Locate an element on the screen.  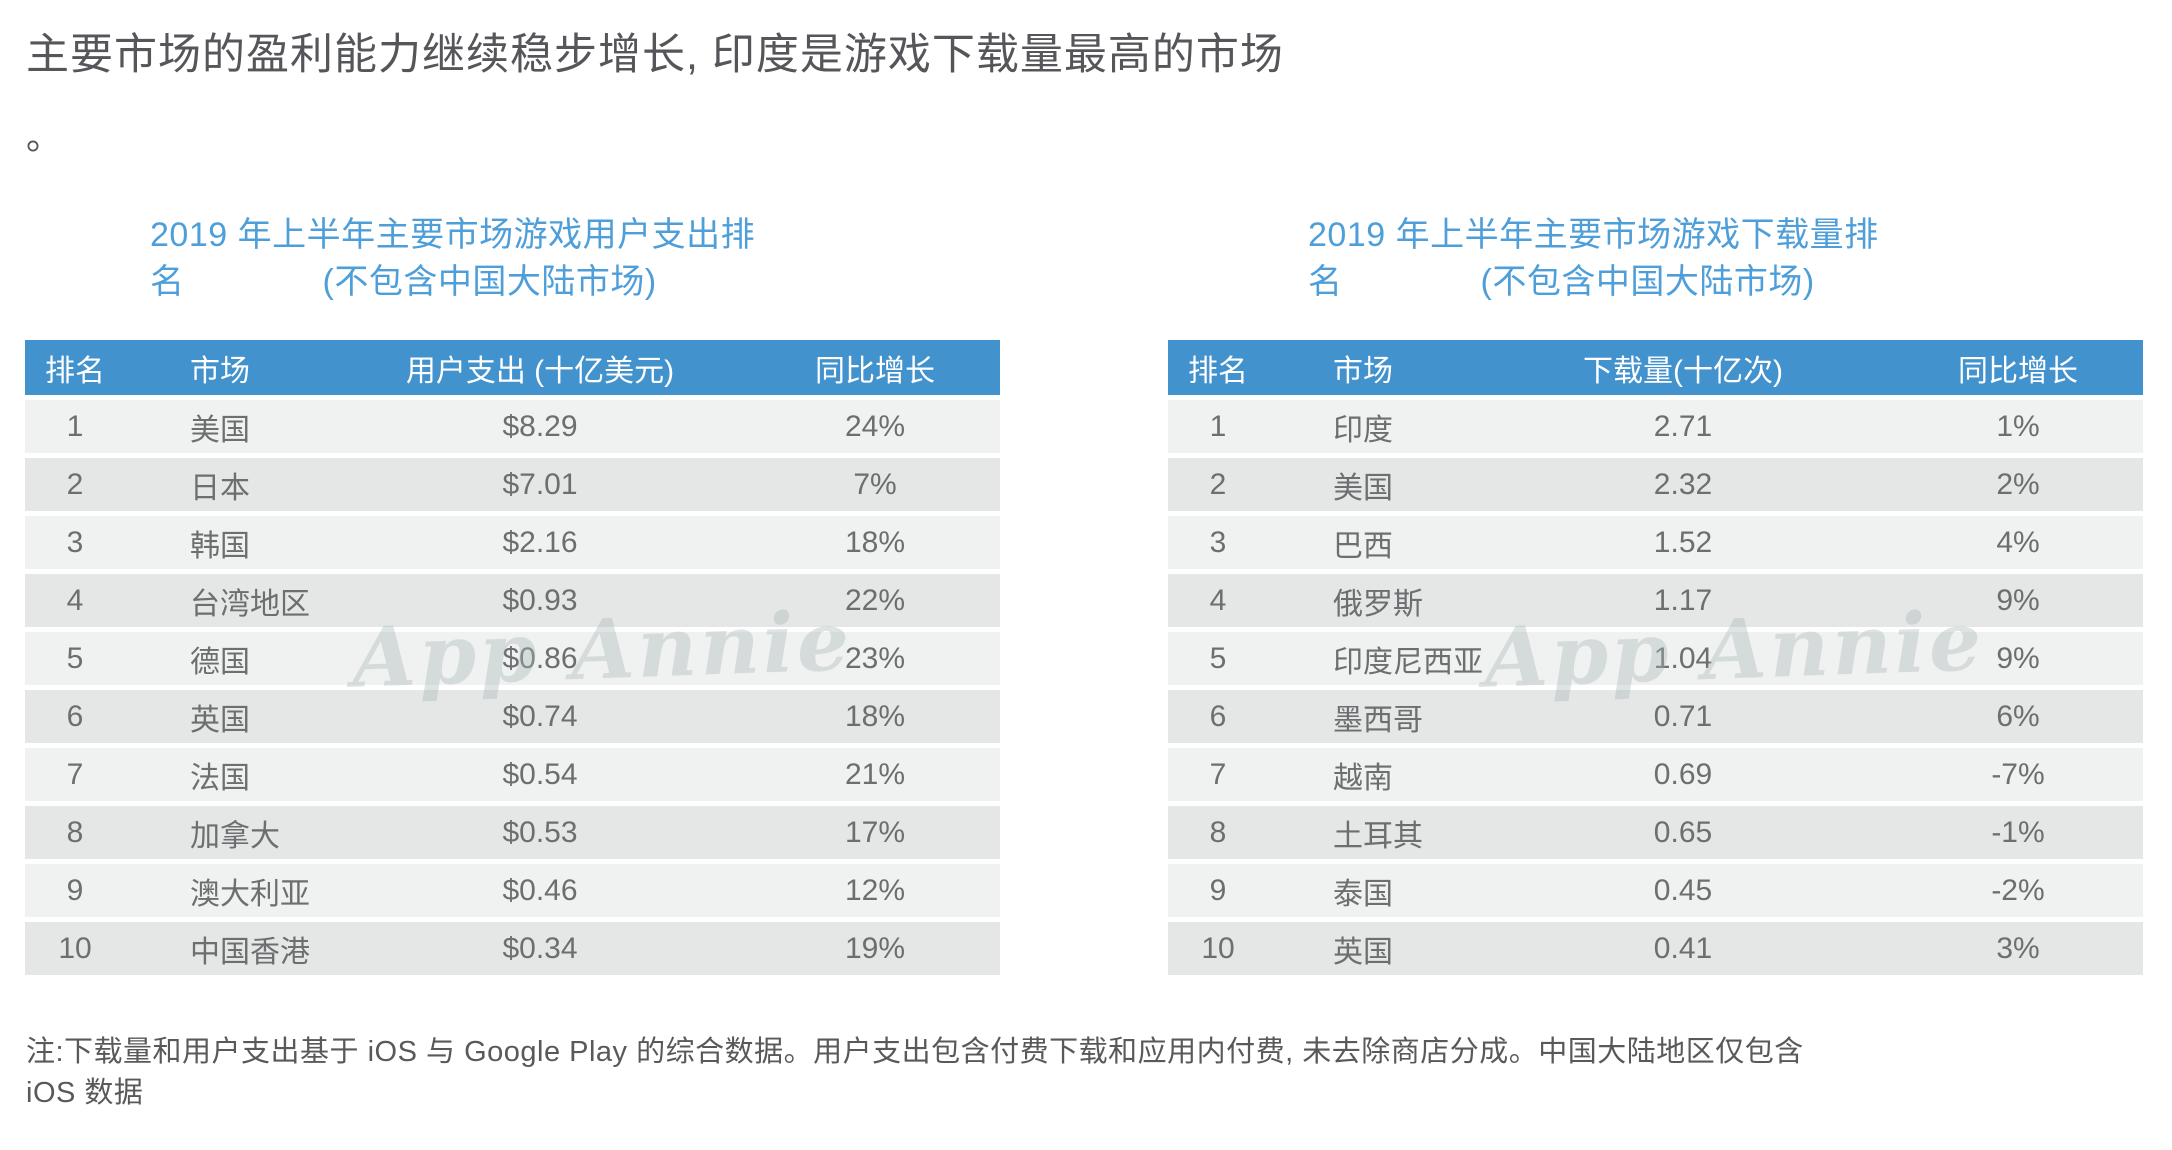
table-row: 8 土耳其 0.65 -1% is located at coordinates (1655, 832).